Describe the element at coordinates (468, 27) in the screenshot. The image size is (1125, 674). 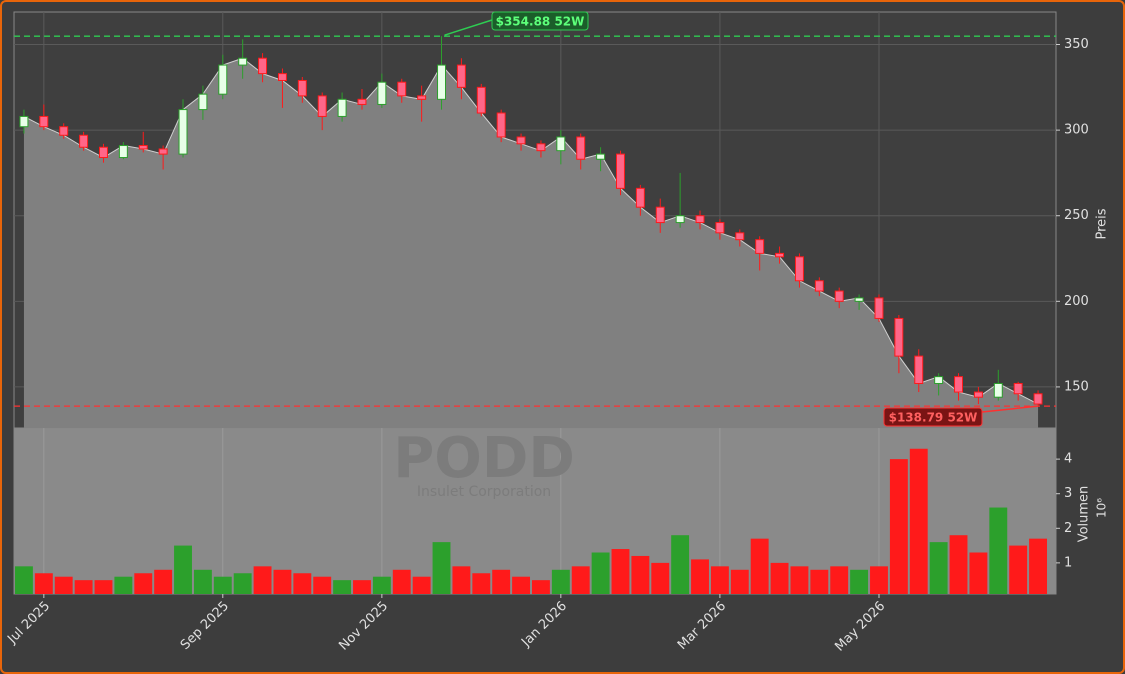
I see `high-arrow` at that location.